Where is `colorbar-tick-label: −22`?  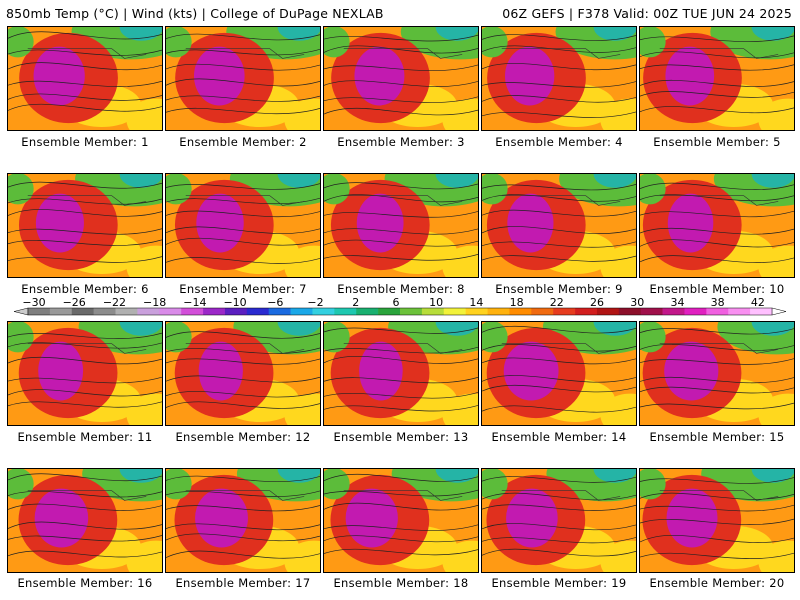
colorbar-tick-label: −22 is located at coordinates (114, 302).